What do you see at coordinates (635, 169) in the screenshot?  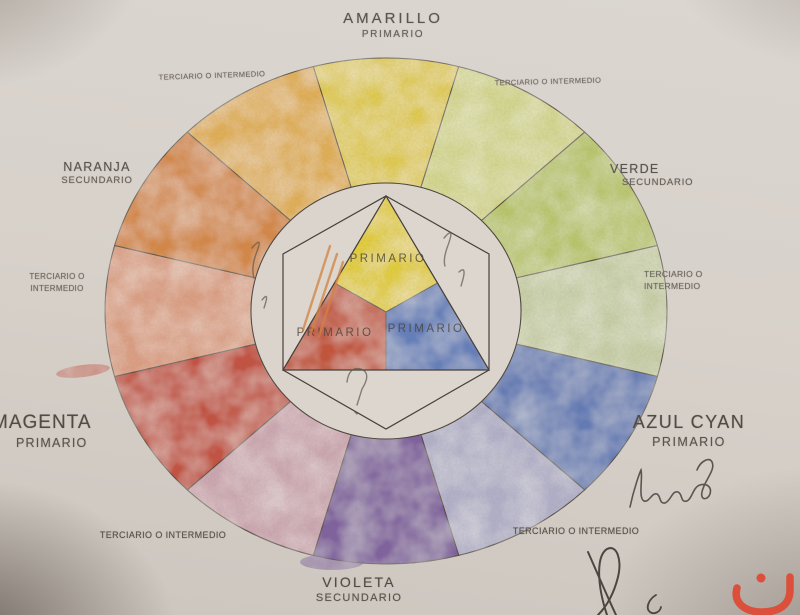 I see `label-verde-name: VERDE` at bounding box center [635, 169].